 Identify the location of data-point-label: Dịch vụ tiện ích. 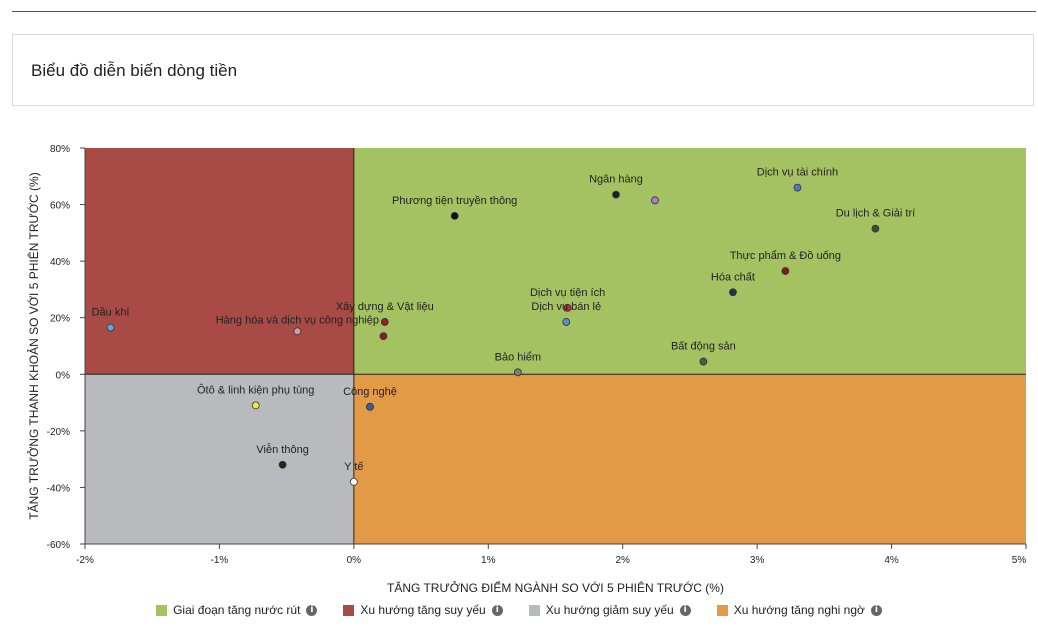
(567, 293).